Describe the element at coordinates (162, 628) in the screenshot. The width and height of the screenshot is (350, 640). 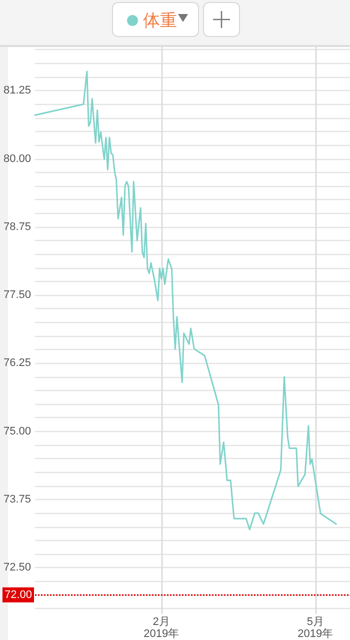
I see `x-tick-label: 2月 2019年` at that location.